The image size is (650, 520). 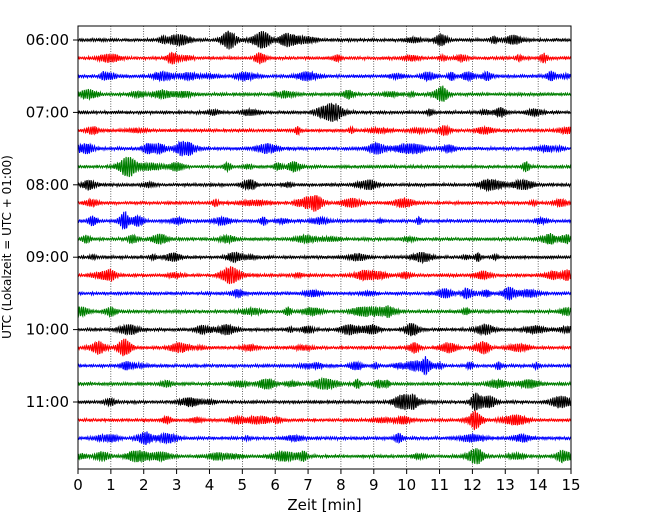 I want to click on y-tick-label: 11:00, so click(x=47, y=402).